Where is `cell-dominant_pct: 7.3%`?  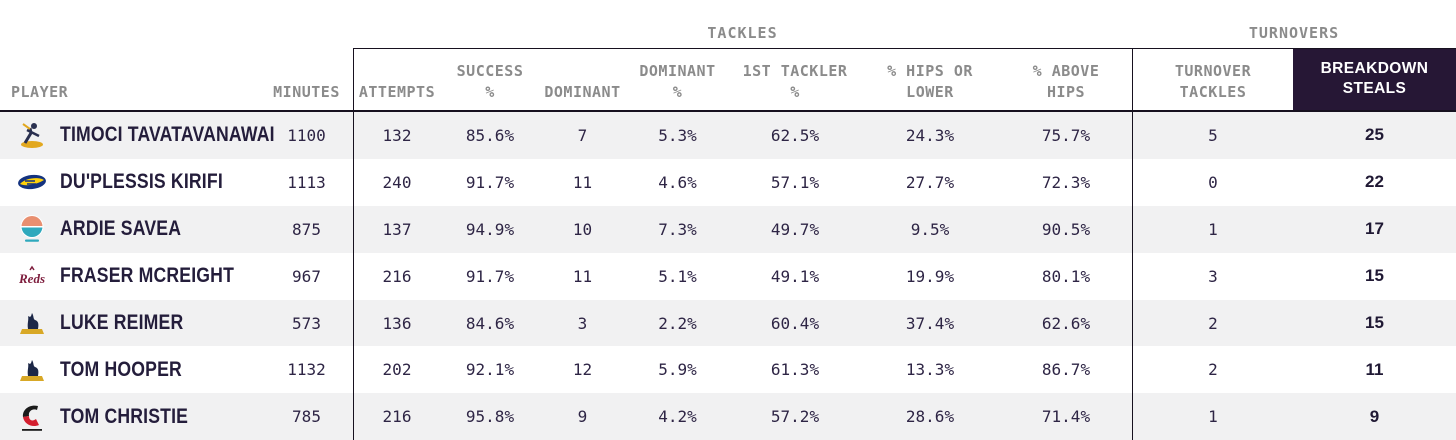
cell-dominant_pct: 7.3% is located at coordinates (677, 229).